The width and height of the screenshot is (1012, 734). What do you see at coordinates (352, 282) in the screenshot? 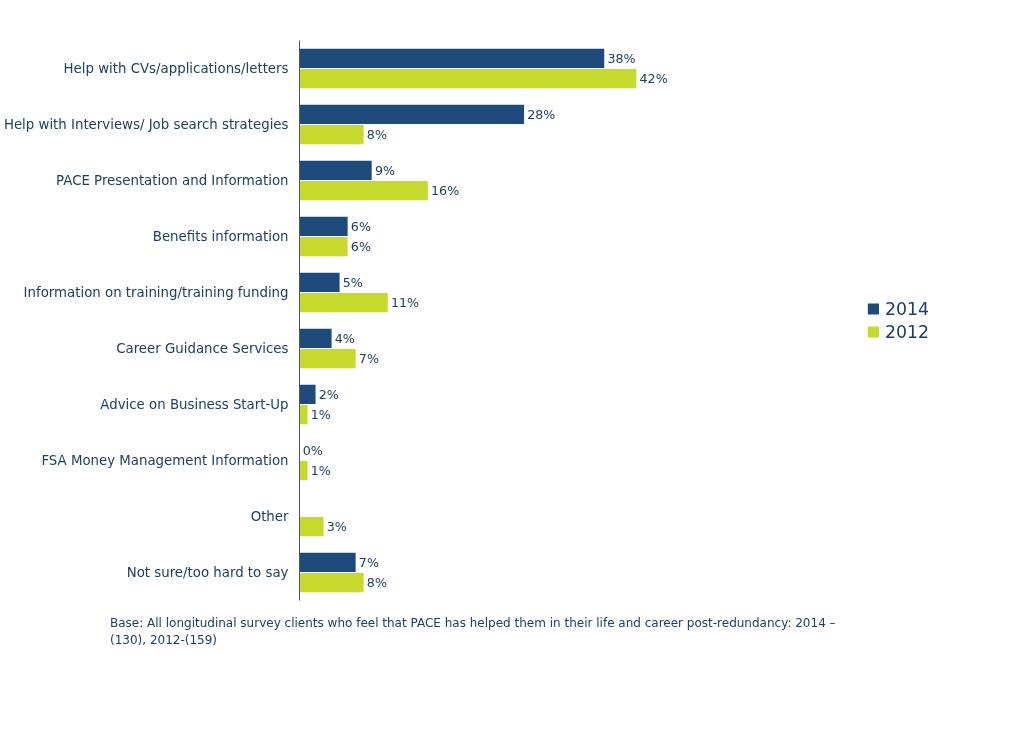
I see `data-label: 5%` at bounding box center [352, 282].